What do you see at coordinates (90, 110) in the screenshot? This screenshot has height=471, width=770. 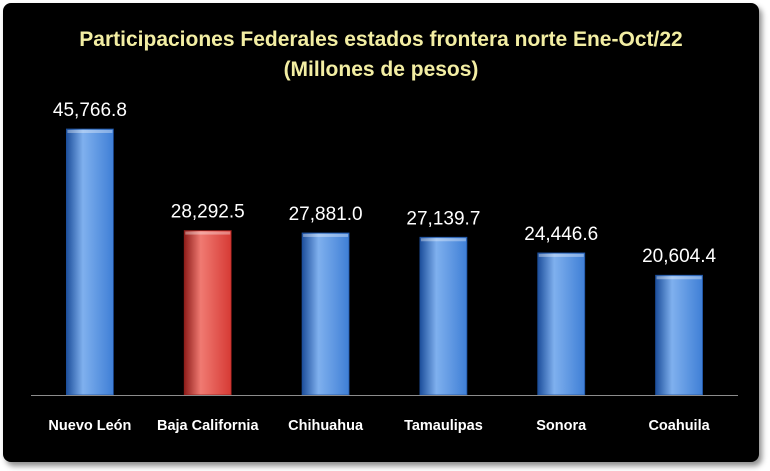 I see `value-label-1: 45,766.8` at bounding box center [90, 110].